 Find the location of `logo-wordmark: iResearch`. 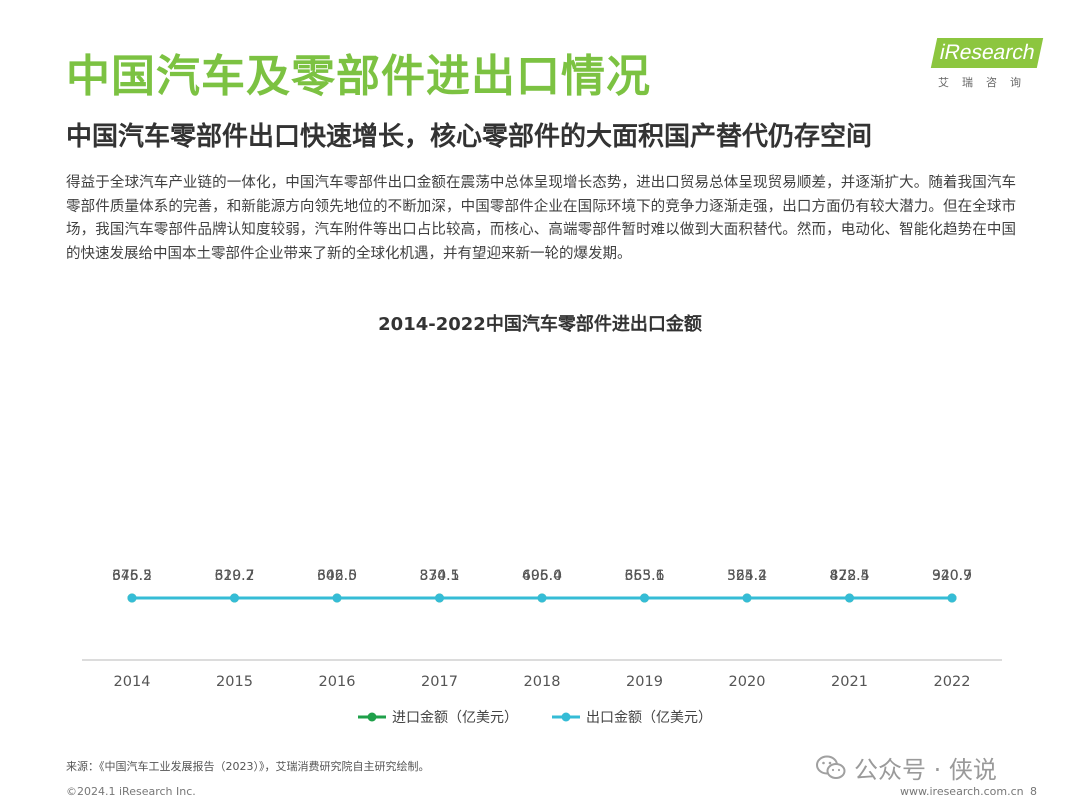

logo-wordmark: iResearch is located at coordinates (987, 53).